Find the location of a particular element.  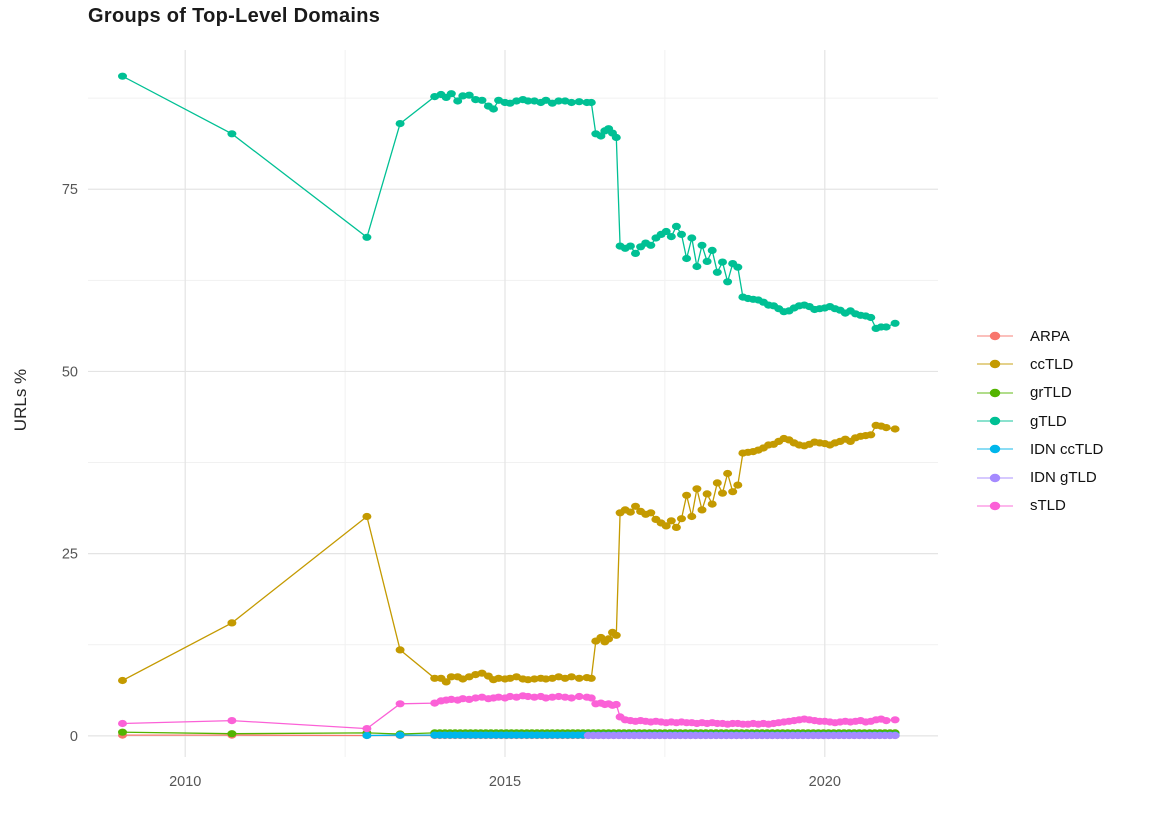

legend-item-label: sTLD is located at coordinates (1048, 506).